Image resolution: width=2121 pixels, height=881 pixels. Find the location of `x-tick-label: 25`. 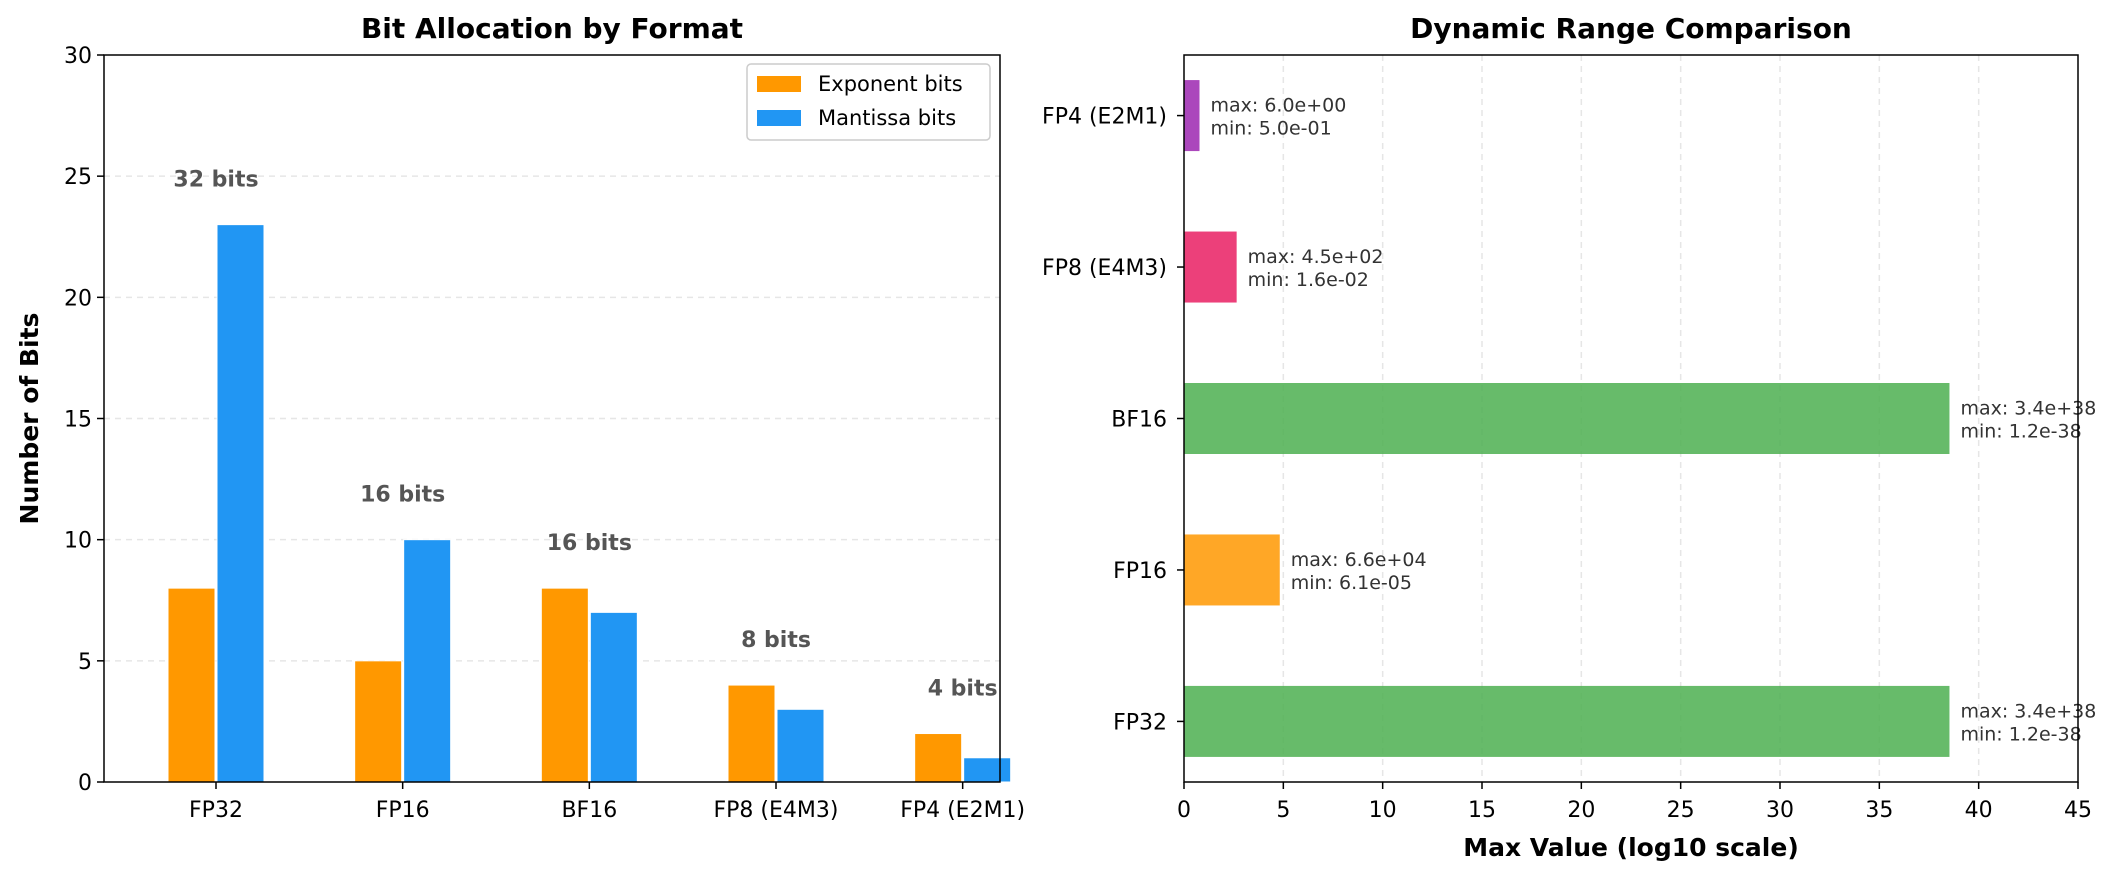

x-tick-label: 25 is located at coordinates (1681, 810).